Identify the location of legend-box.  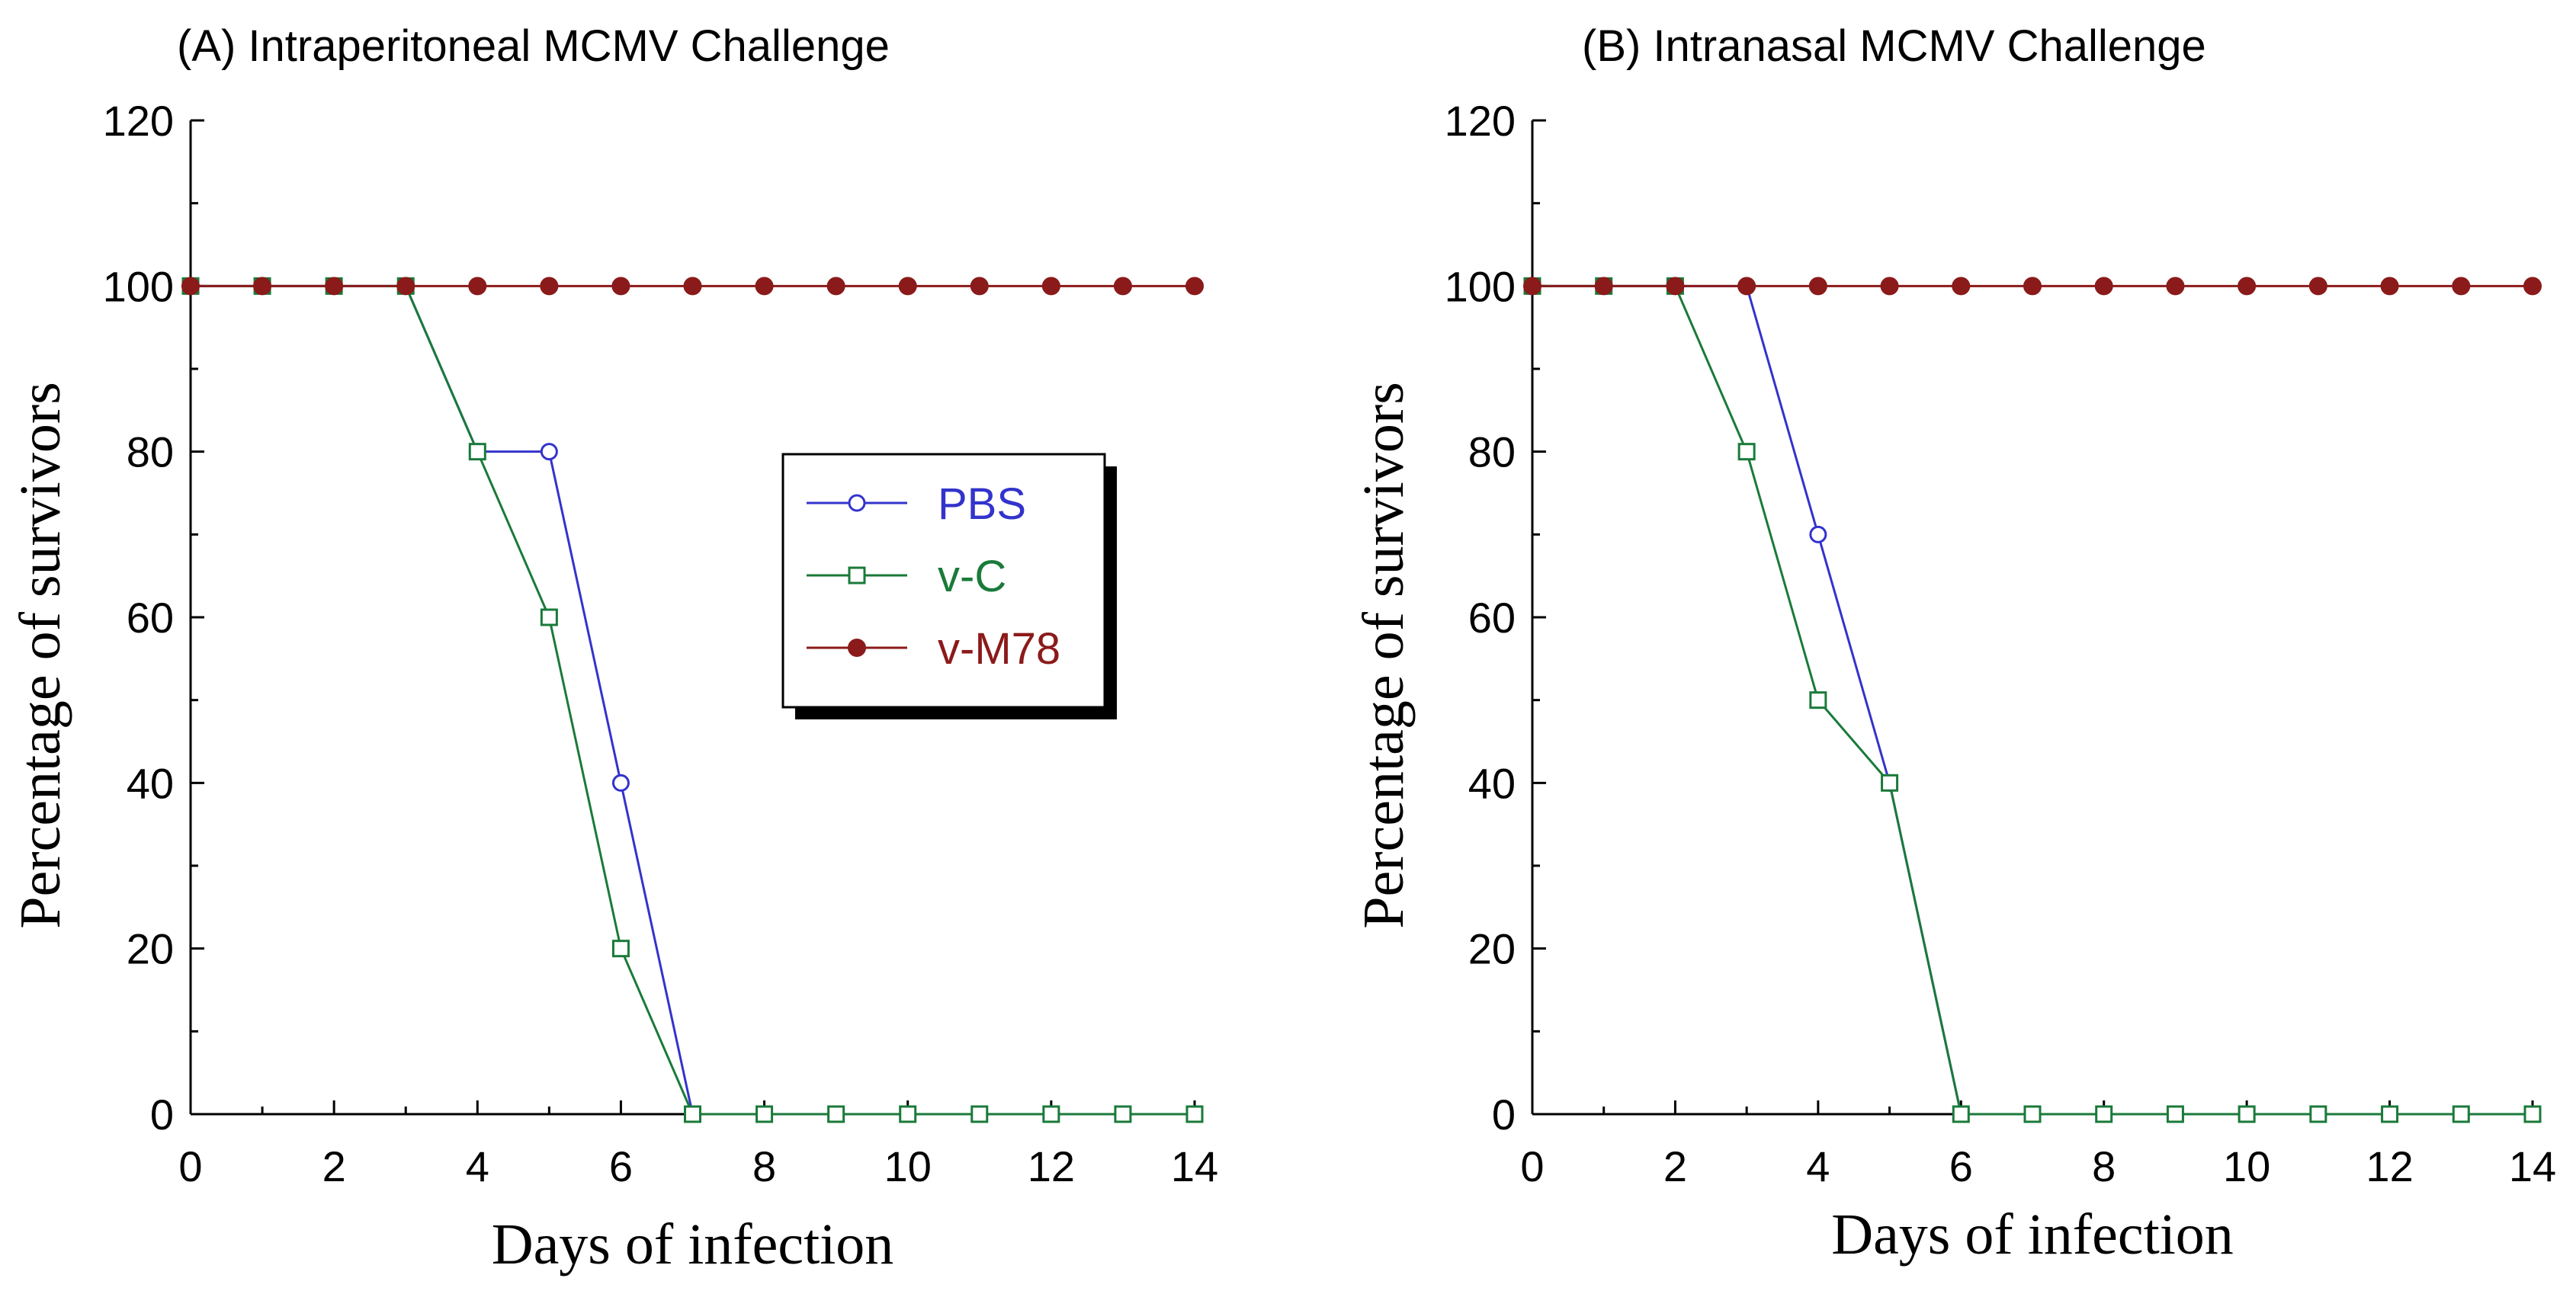
(943, 581).